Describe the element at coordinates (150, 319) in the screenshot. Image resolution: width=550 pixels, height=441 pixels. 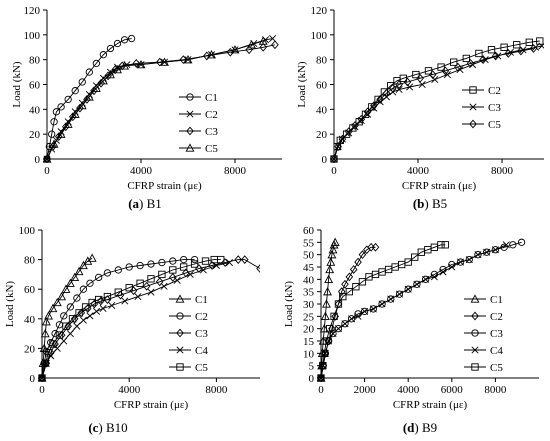
I see `series-line-c3` at that location.